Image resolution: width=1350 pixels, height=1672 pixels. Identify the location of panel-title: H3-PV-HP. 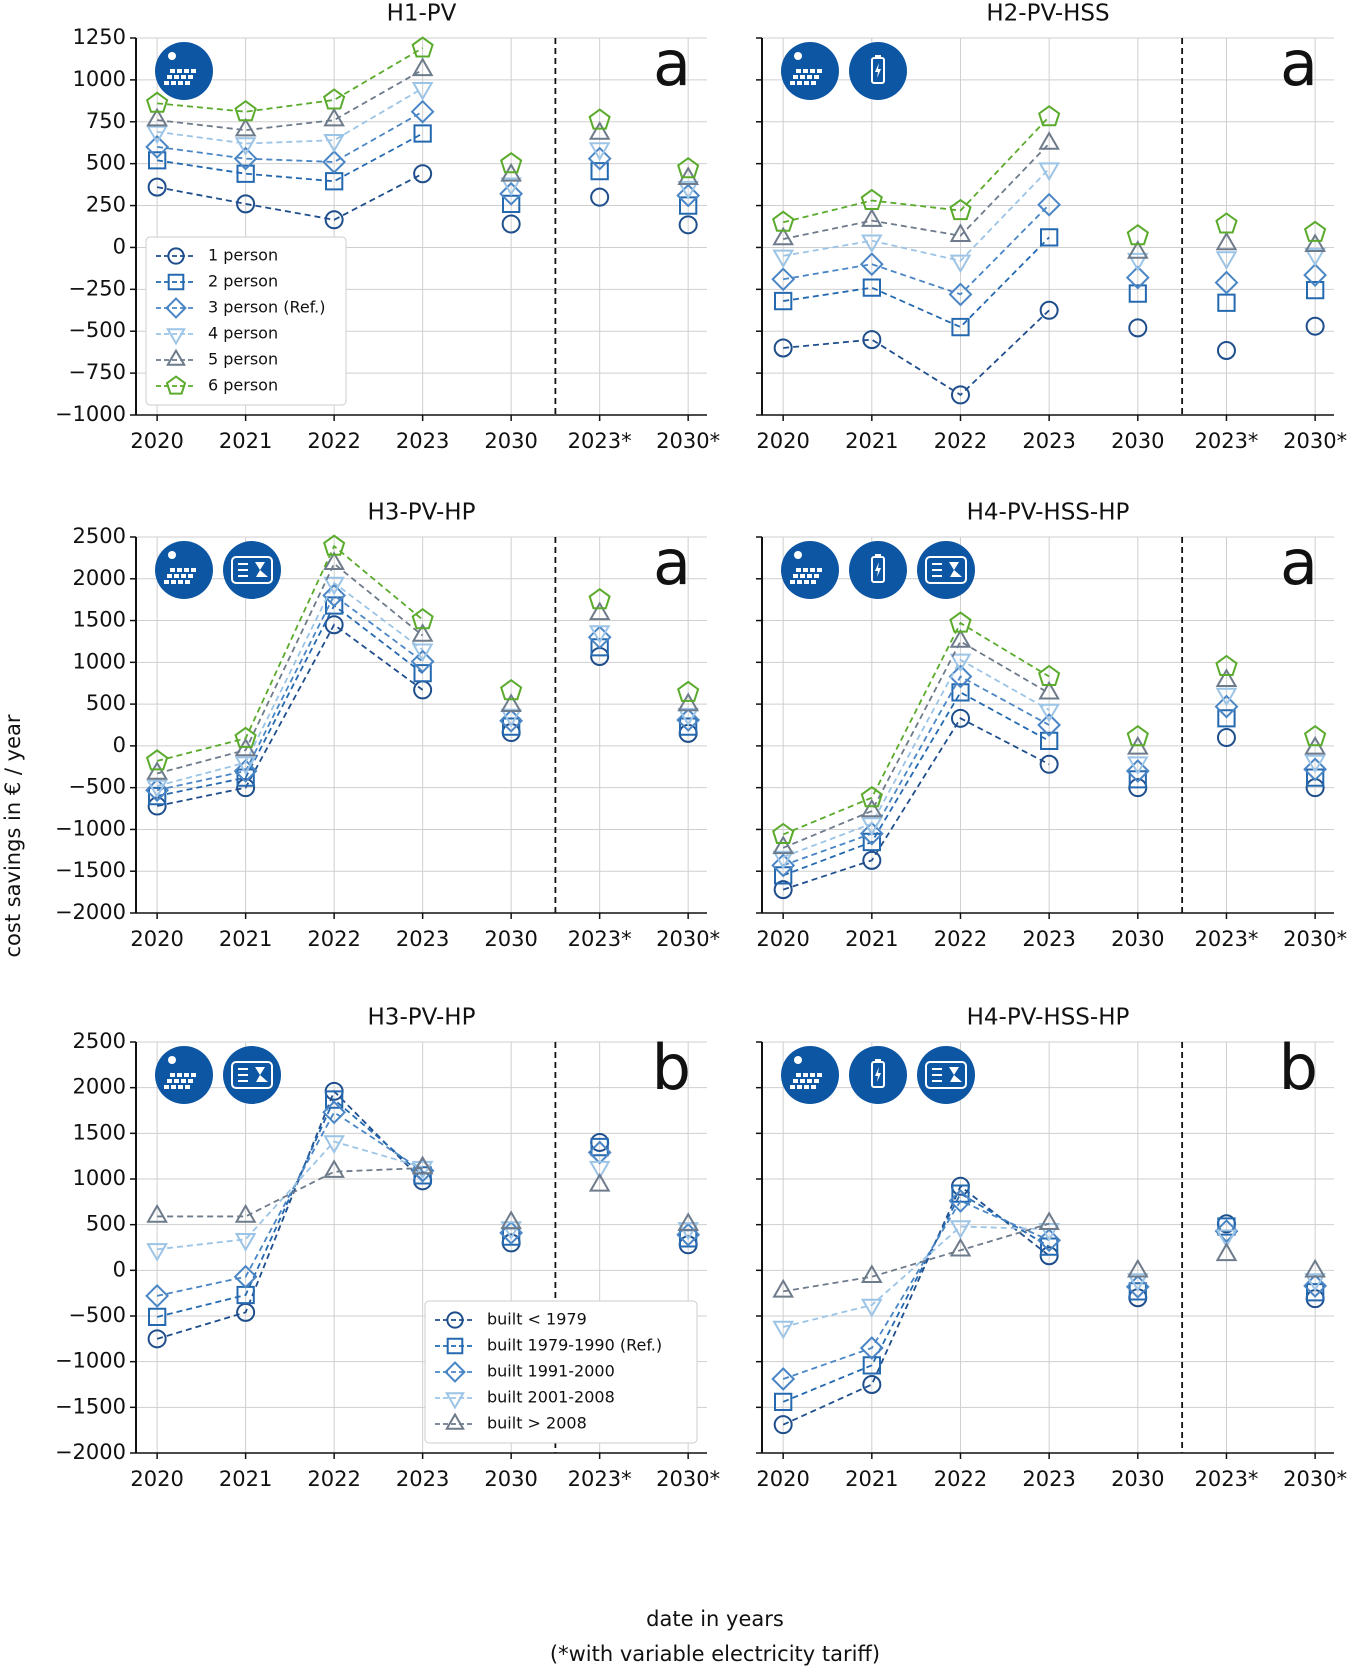
(422, 513).